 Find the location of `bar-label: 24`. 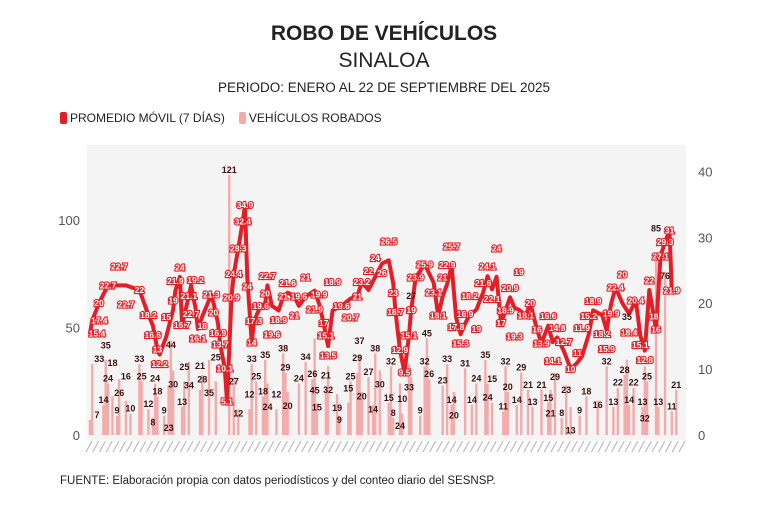

bar-label: 24 is located at coordinates (267, 407).